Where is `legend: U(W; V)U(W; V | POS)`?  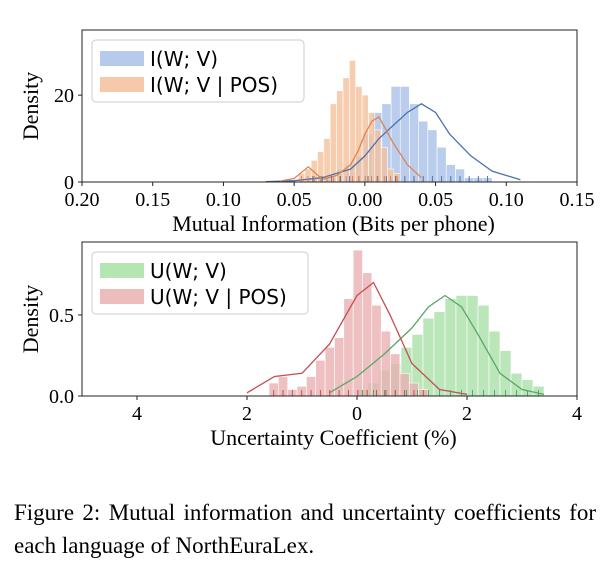
legend: U(W; V)U(W; V | POS) is located at coordinates (200, 283).